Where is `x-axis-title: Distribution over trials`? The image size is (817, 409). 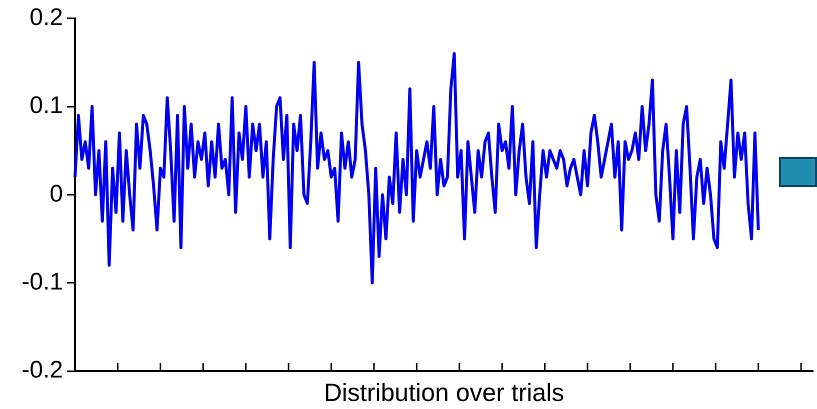 x-axis-title: Distribution over trials is located at coordinates (444, 392).